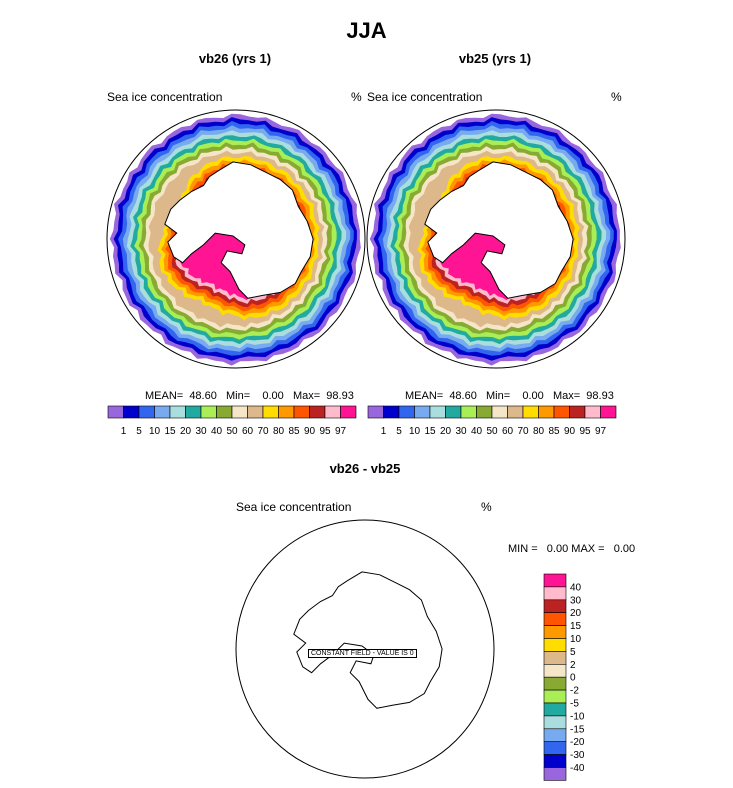 The height and width of the screenshot is (788, 733). What do you see at coordinates (201, 431) in the screenshot?
I see `panel1-colorbar-tick-label-5: 30` at bounding box center [201, 431].